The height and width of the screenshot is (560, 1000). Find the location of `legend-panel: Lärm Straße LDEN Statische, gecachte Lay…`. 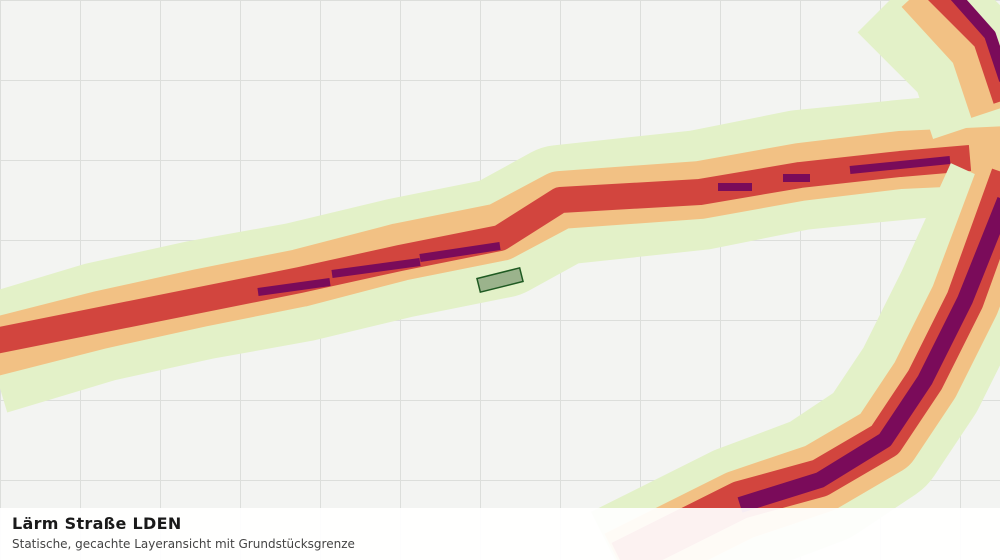

legend-panel: Lärm Straße LDEN Statische, gecachte Lay… is located at coordinates (500, 534).